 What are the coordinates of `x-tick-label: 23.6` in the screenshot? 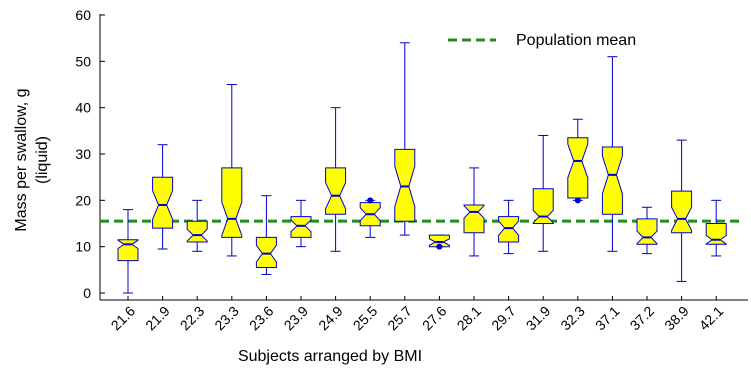 It's located at (261, 318).